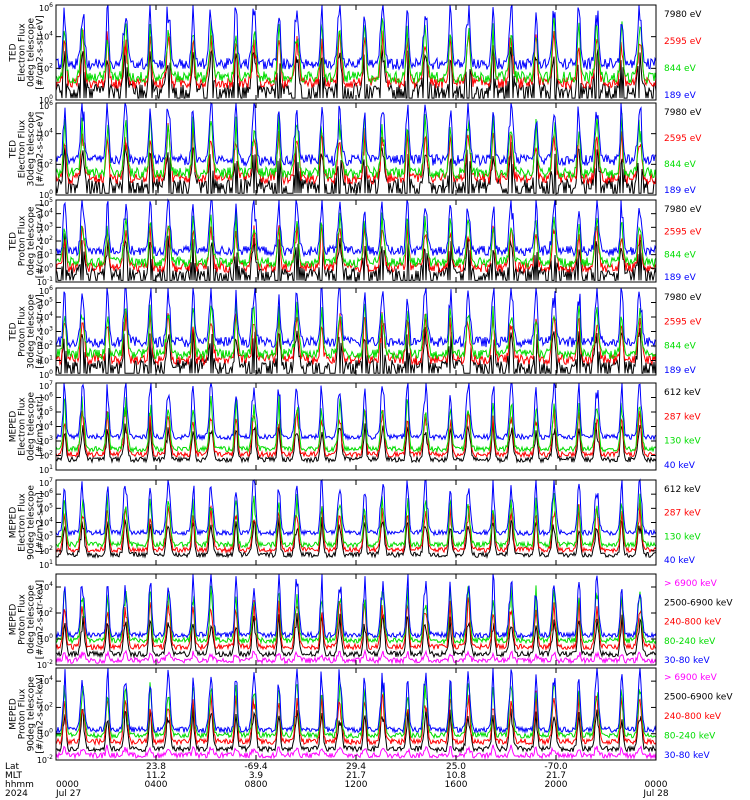 The image size is (750, 800). I want to click on x-lat-label: 23.8, so click(156, 767).